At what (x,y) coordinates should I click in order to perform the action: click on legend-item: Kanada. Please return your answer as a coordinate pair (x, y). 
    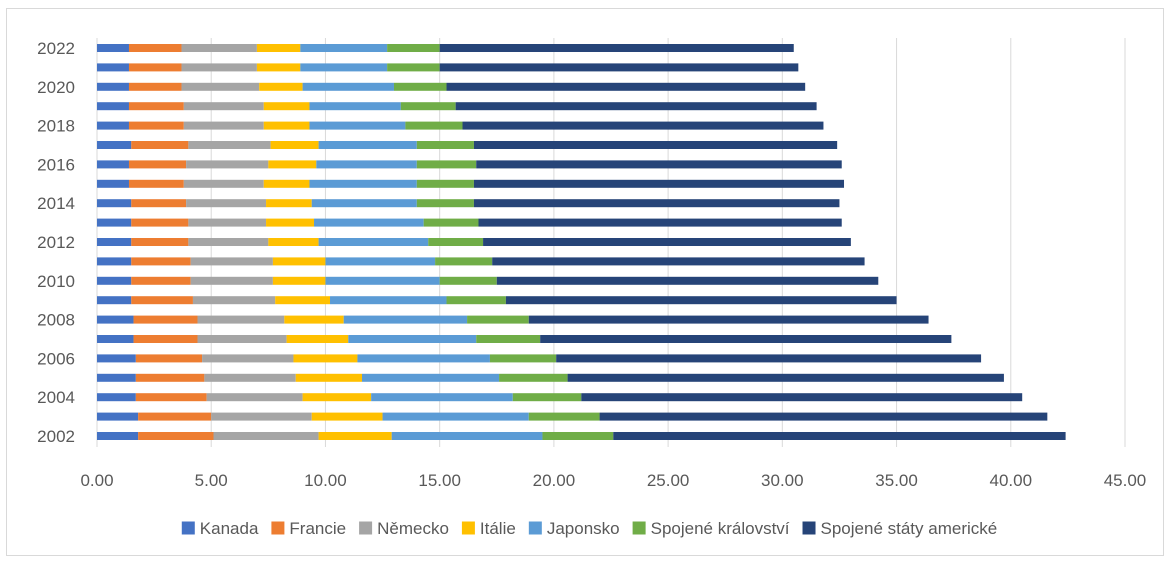
    Looking at the image, I should click on (220, 528).